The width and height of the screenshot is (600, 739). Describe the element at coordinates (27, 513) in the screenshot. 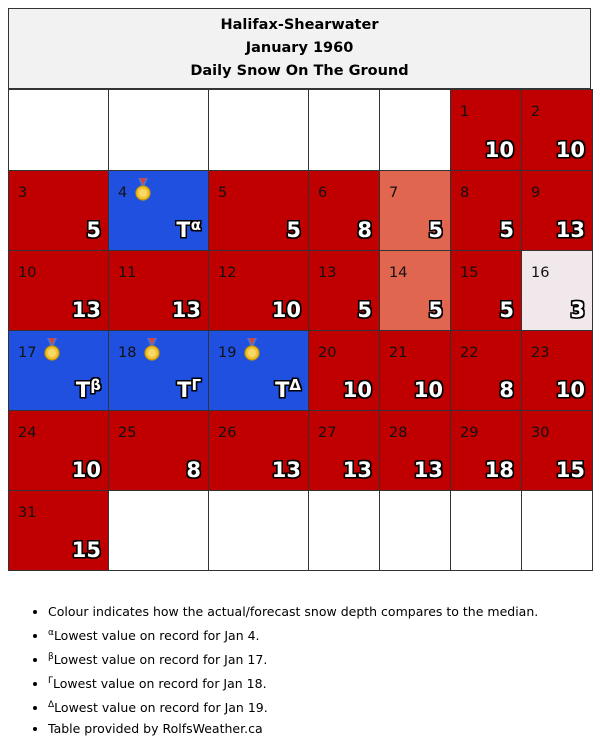

I see `day-number: 31` at that location.